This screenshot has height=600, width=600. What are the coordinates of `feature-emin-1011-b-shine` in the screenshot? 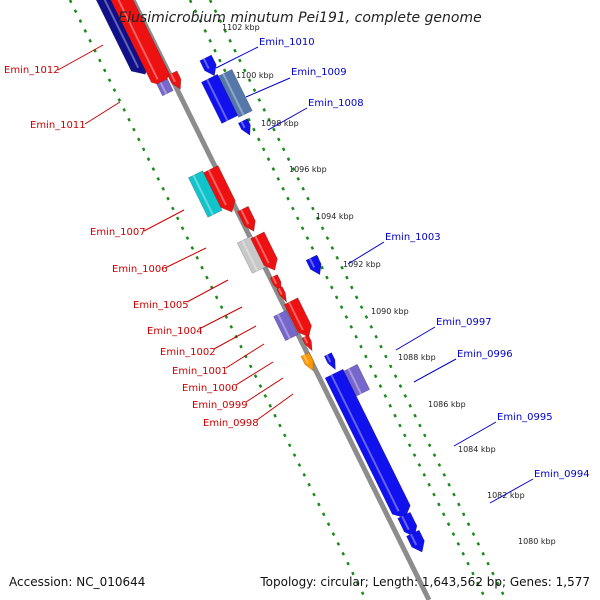 It's located at (173, 78).